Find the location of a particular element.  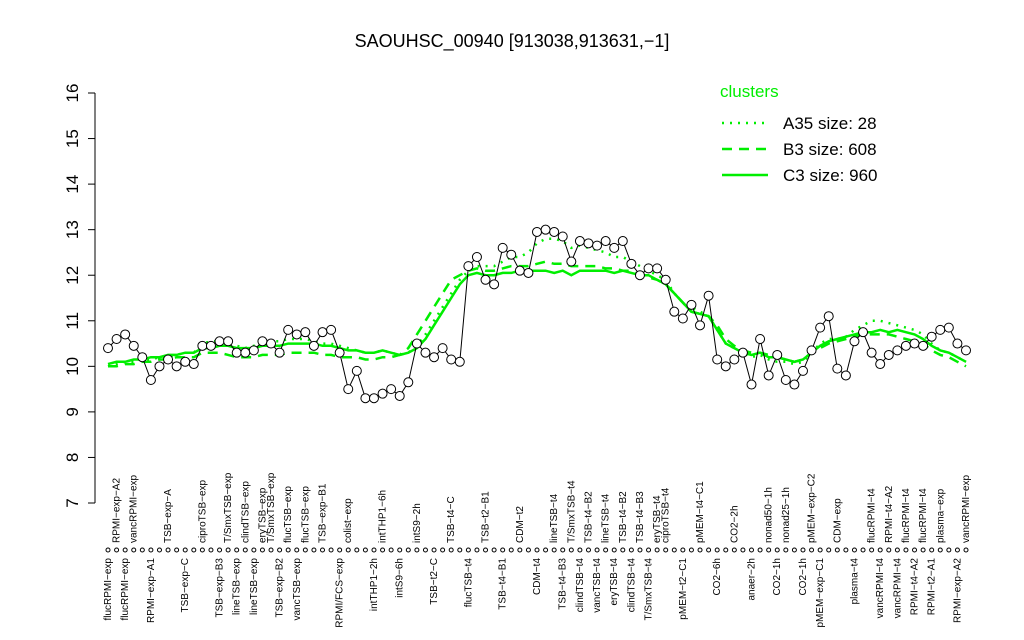

category-label: TSB−t4−B2 is located at coordinates (588, 517).